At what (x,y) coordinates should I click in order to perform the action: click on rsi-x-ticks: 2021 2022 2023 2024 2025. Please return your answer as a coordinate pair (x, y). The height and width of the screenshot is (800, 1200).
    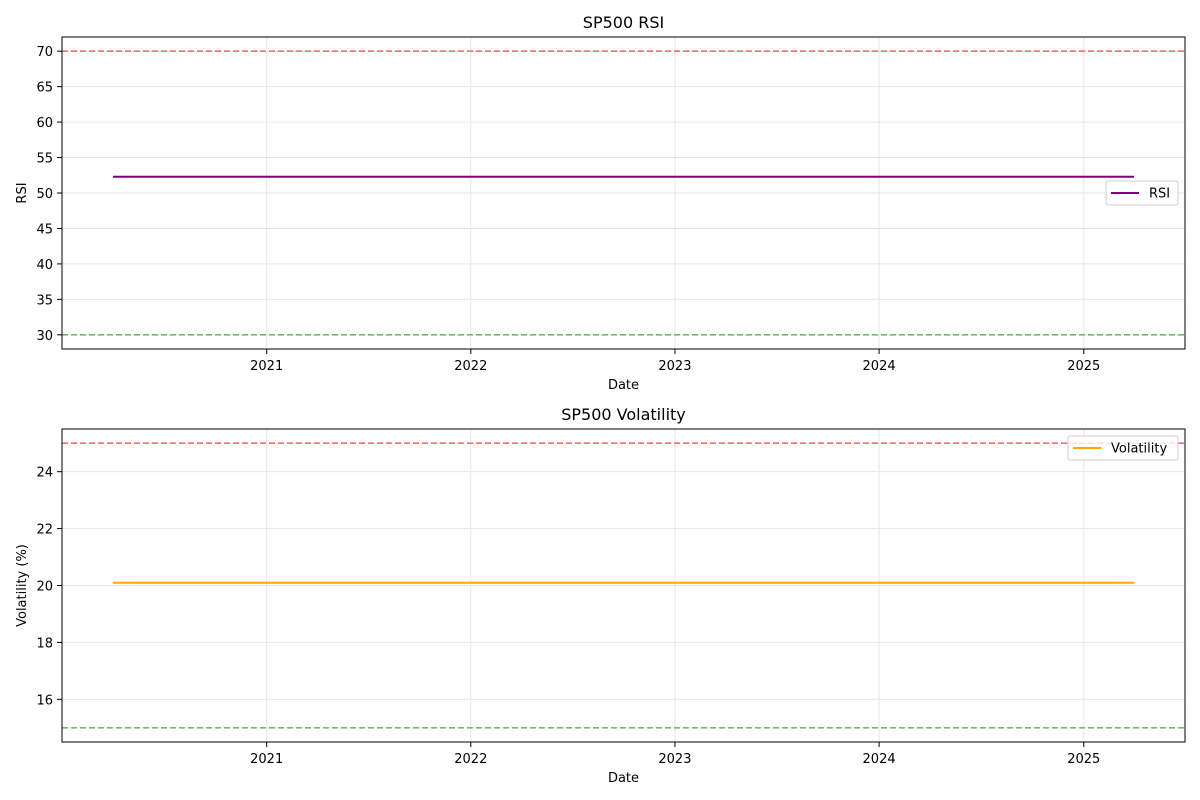
    Looking at the image, I should click on (675, 361).